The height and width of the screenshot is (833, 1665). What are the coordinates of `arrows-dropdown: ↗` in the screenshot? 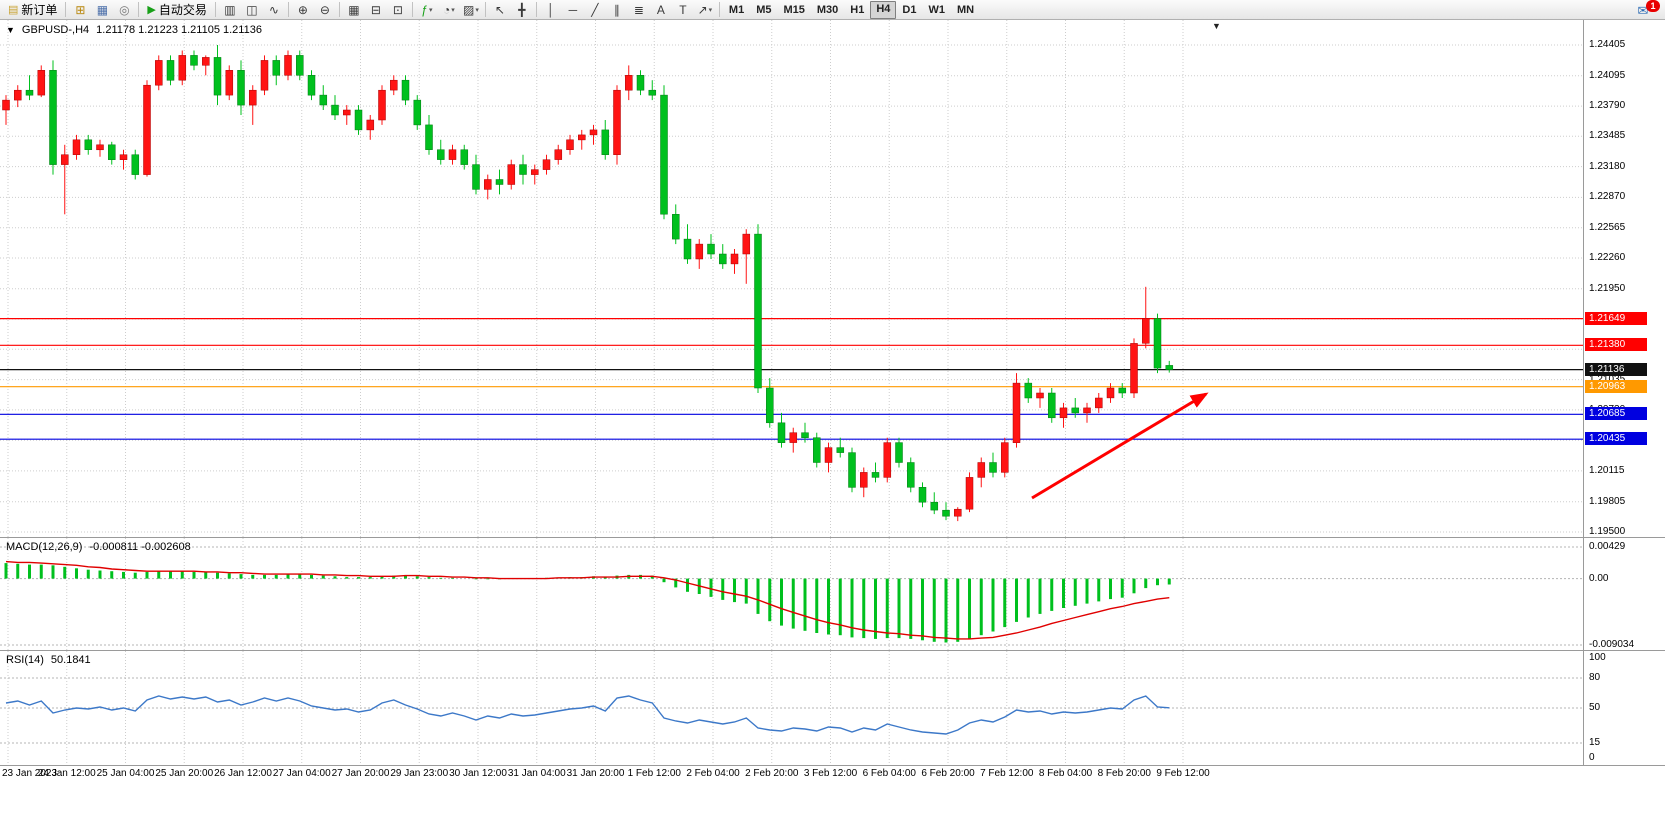 It's located at (702, 9).